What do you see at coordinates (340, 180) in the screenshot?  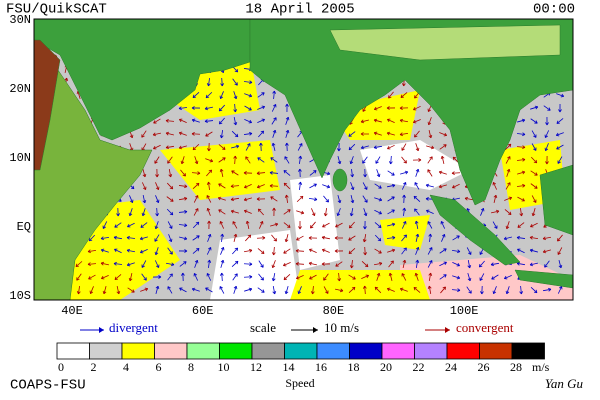 I see `sri-lanka` at bounding box center [340, 180].